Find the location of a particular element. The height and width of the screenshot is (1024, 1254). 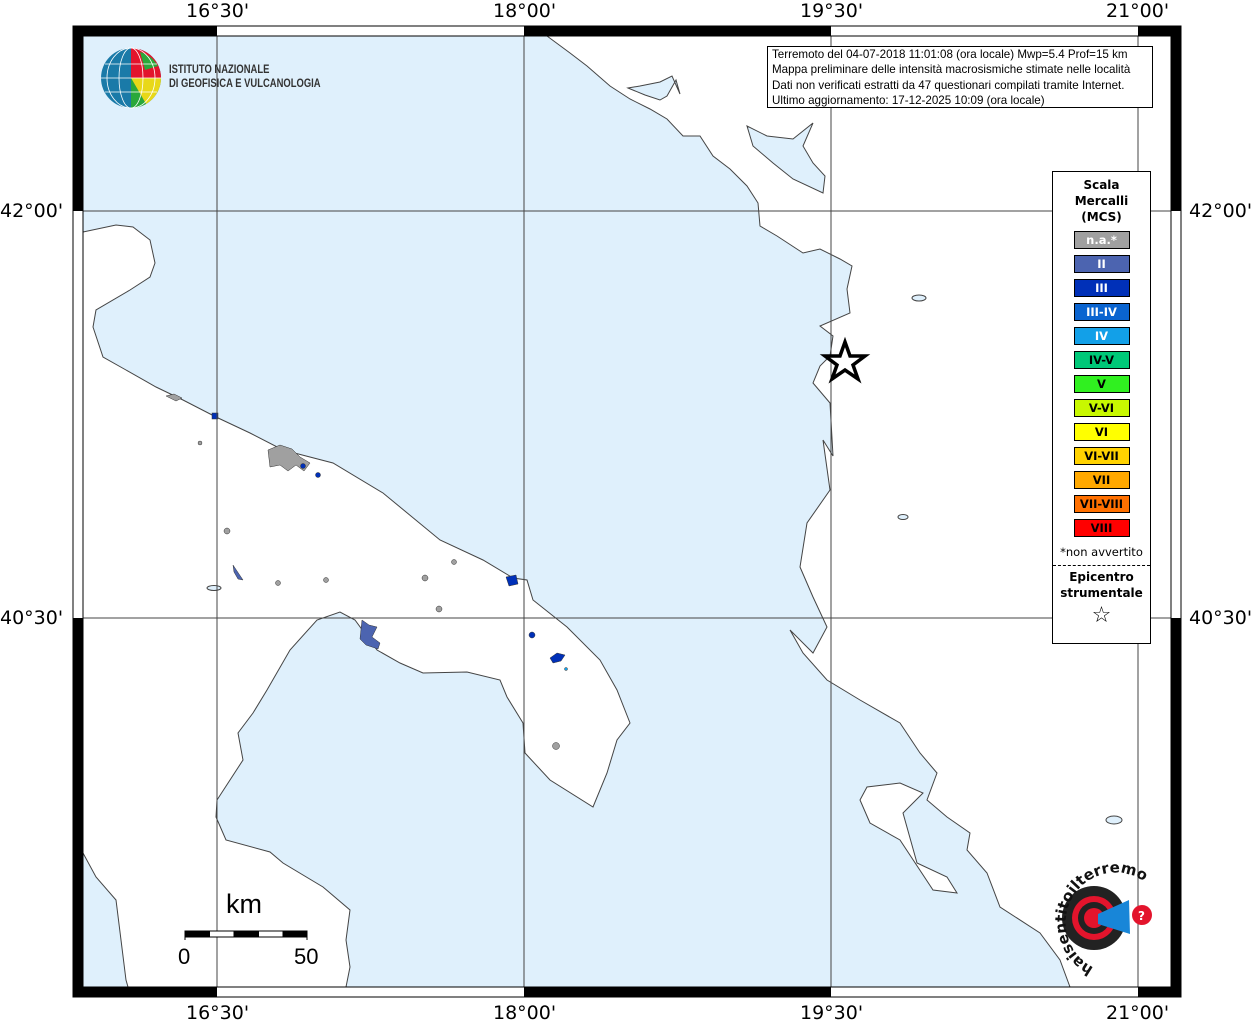

bay-kotor is located at coordinates (653, 88).